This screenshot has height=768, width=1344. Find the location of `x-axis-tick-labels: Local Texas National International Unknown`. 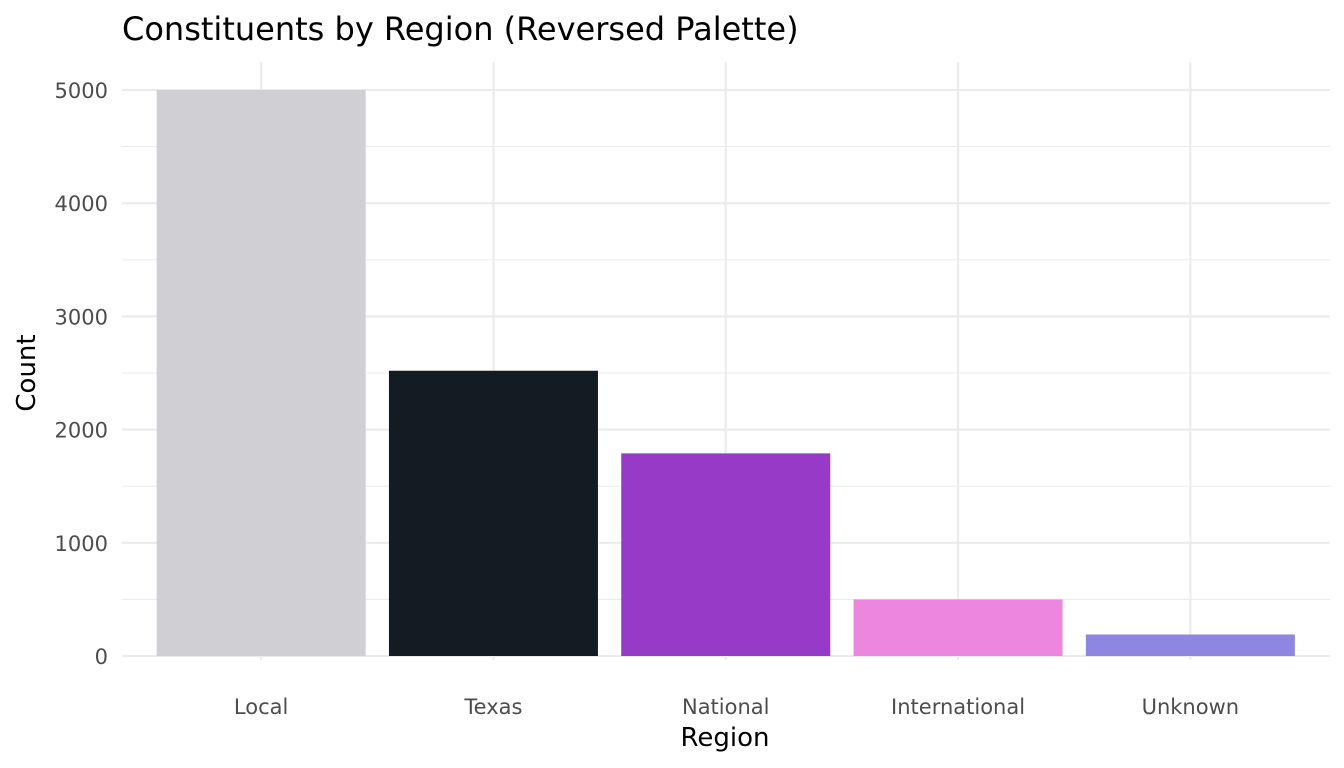

x-axis-tick-labels: Local Texas National International Unknown is located at coordinates (736, 707).